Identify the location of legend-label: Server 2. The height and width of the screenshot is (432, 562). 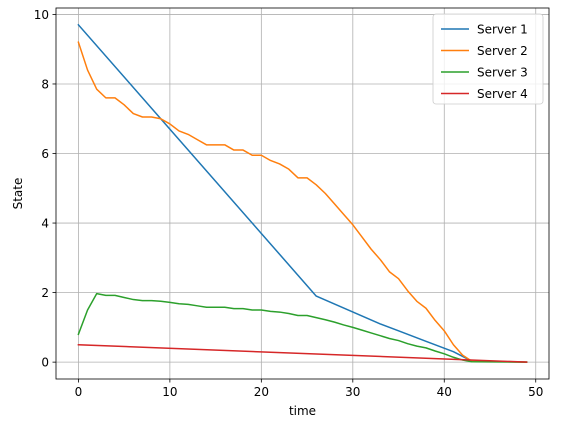
(502, 51).